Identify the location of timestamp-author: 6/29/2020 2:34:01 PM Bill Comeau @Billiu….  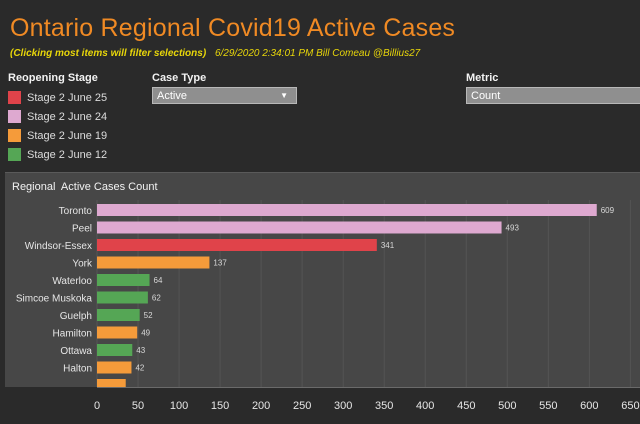
(317, 53).